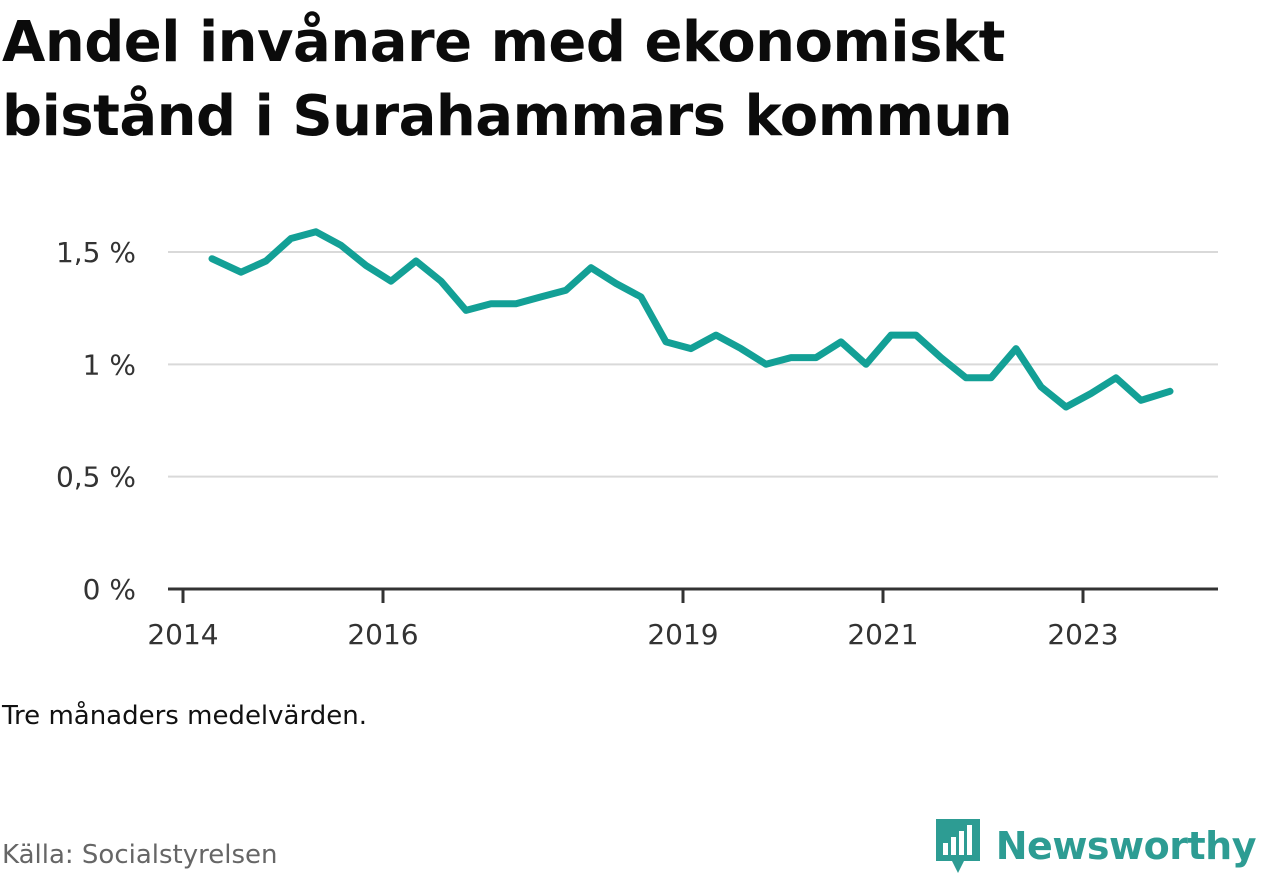 The height and width of the screenshot is (879, 1262). Describe the element at coordinates (182, 634) in the screenshot. I see `x-tick-label: 2014` at that location.